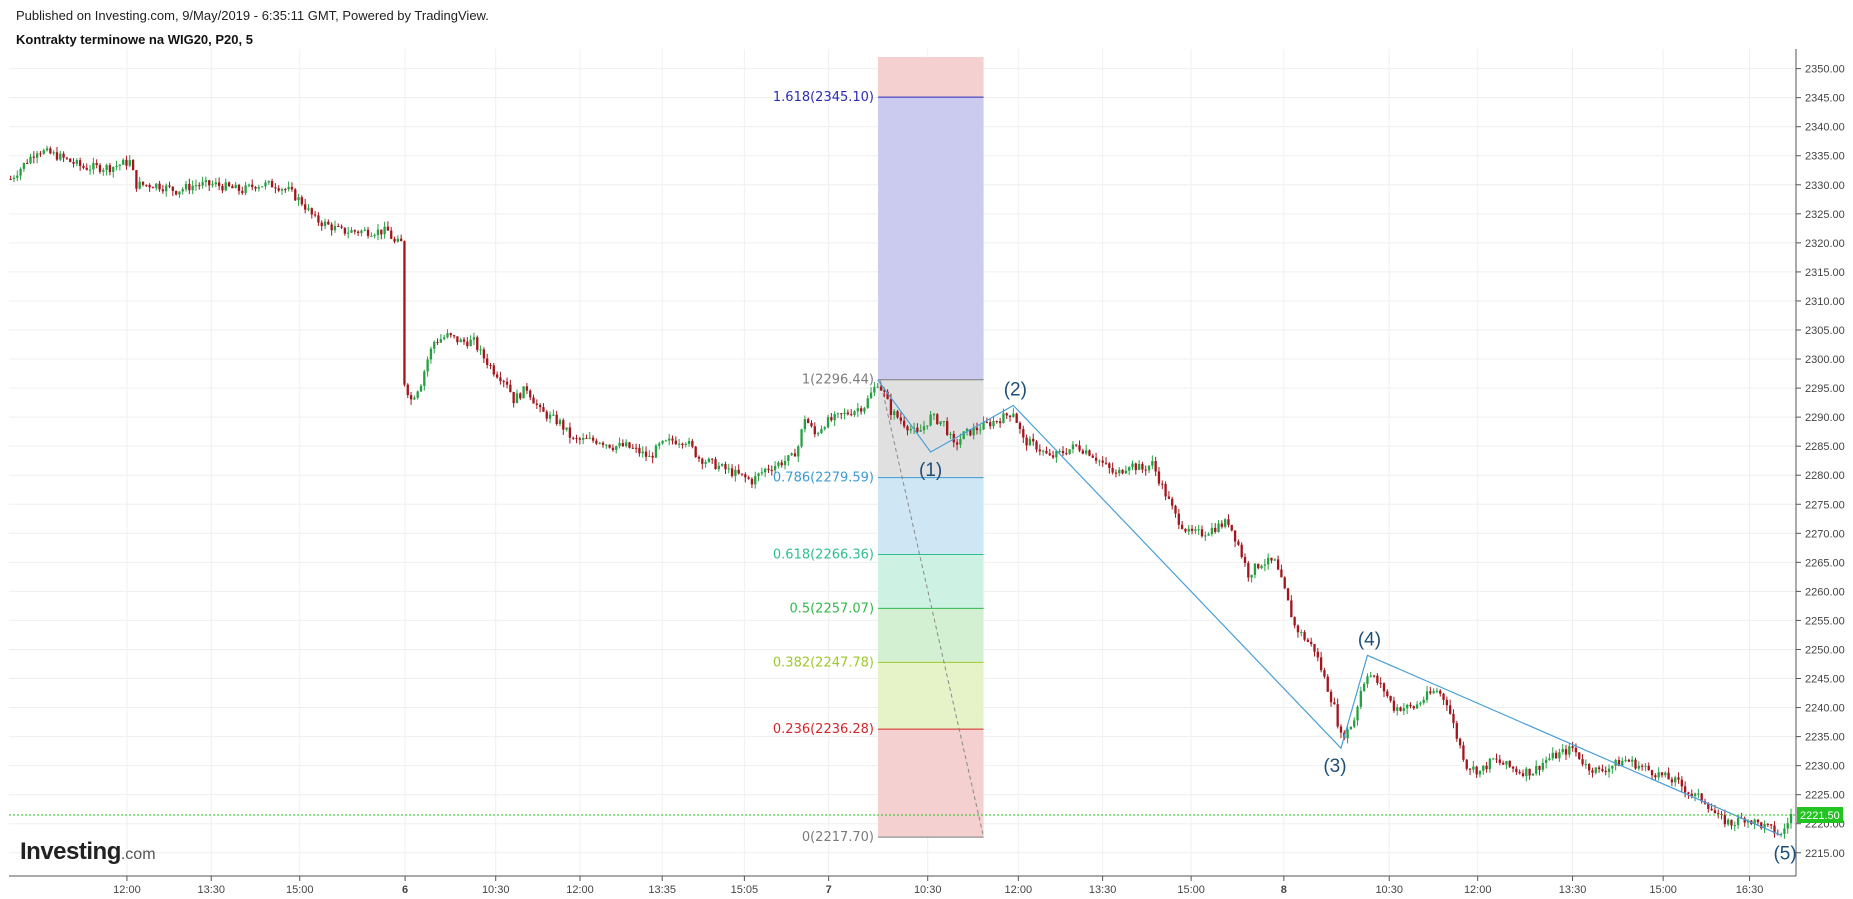  What do you see at coordinates (1478, 890) in the screenshot?
I see `x-tick-label: 12:00` at bounding box center [1478, 890].